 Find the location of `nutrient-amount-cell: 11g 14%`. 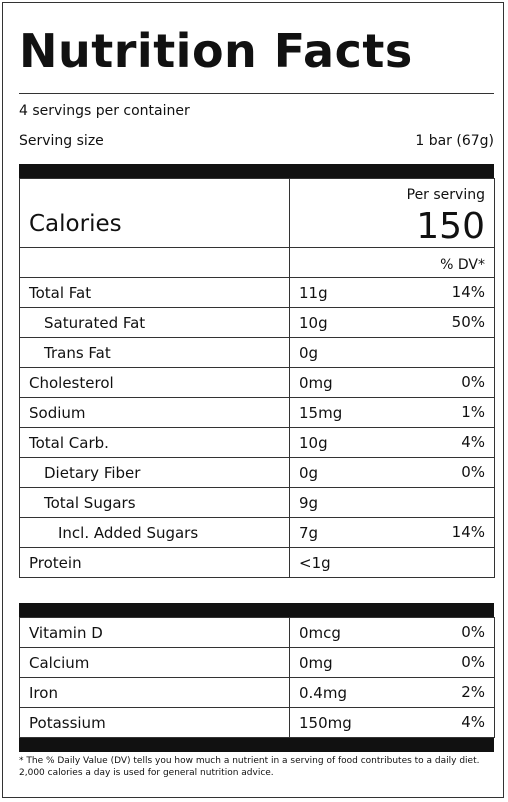

nutrient-amount-cell: 11g 14% is located at coordinates (392, 292).